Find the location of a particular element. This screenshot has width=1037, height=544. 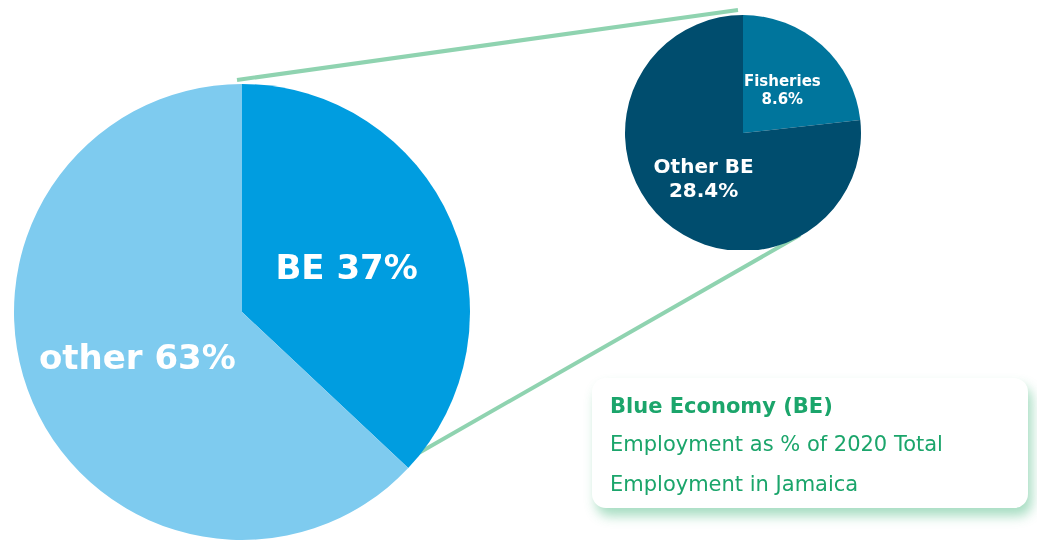

slice-label: Fisheries is located at coordinates (782, 81).